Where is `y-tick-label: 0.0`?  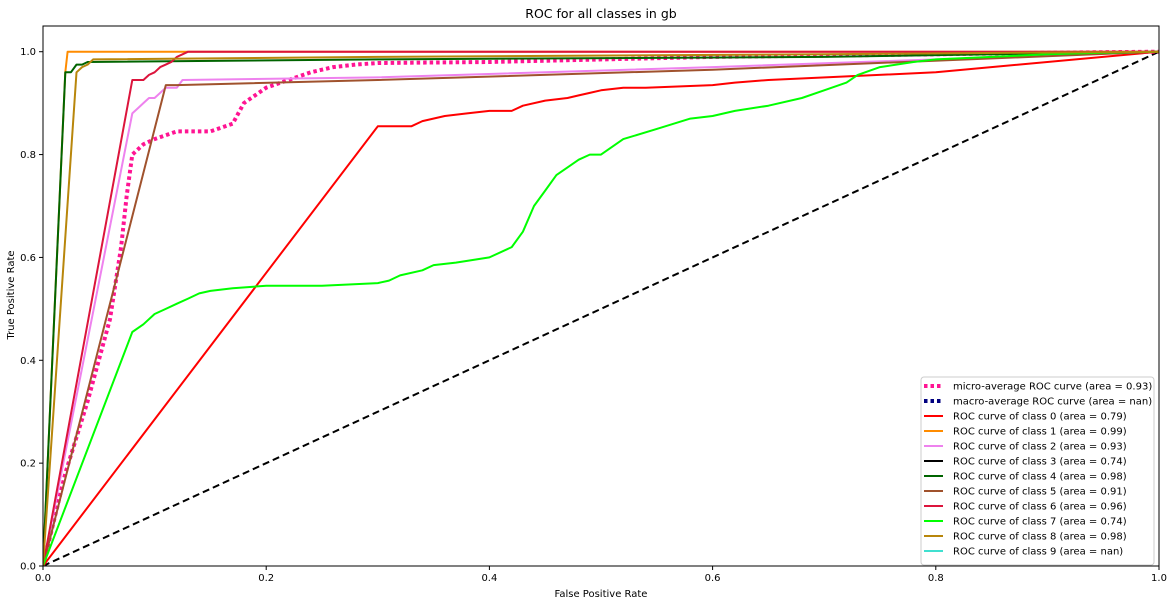
y-tick-label: 0.0 is located at coordinates (28, 567).